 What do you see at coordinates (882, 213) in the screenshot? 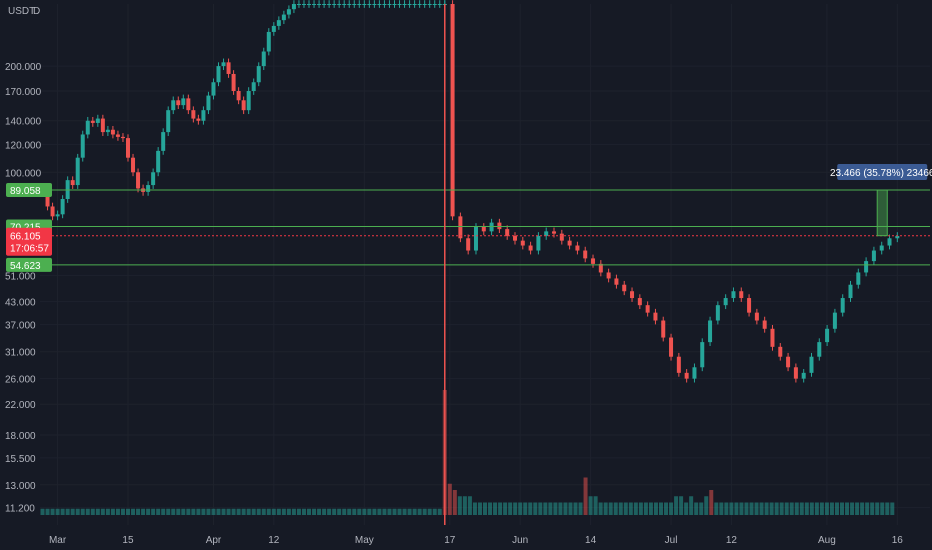
I see `measure-box` at bounding box center [882, 213].